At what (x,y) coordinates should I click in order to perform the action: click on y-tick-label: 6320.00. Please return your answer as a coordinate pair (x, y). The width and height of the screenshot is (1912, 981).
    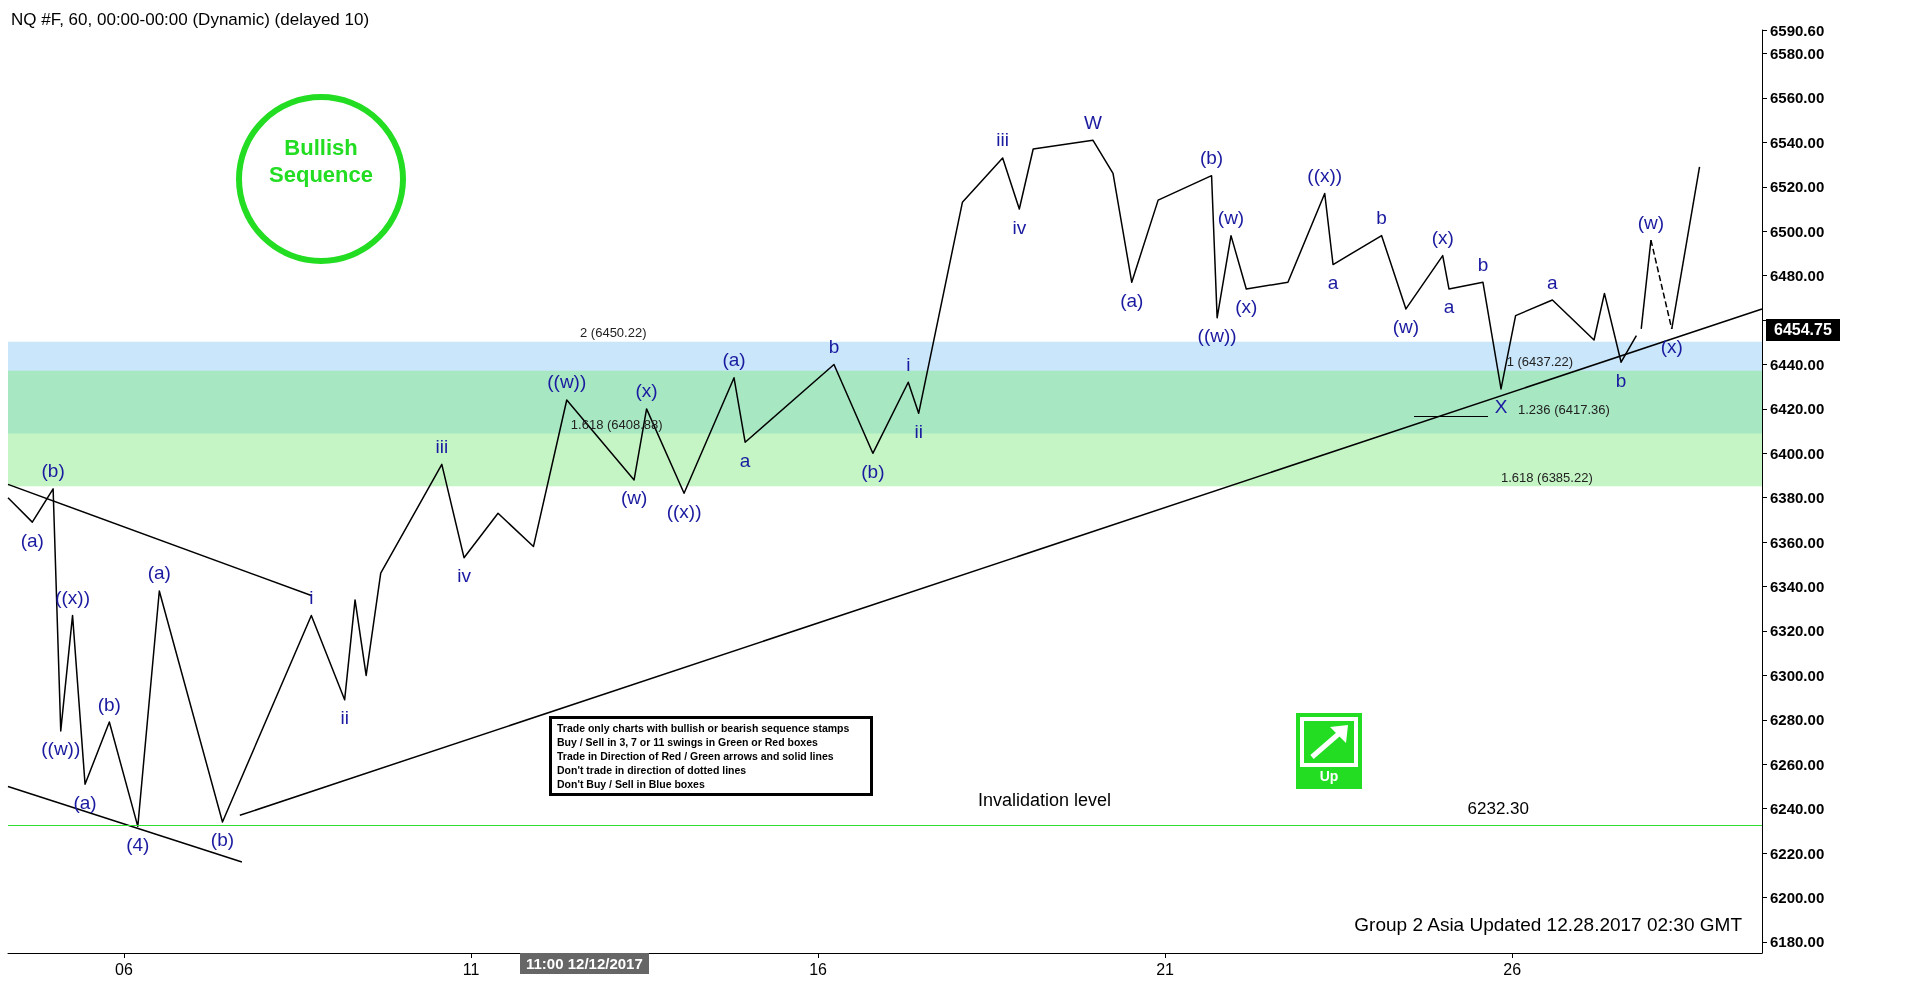
    Looking at the image, I should click on (1797, 631).